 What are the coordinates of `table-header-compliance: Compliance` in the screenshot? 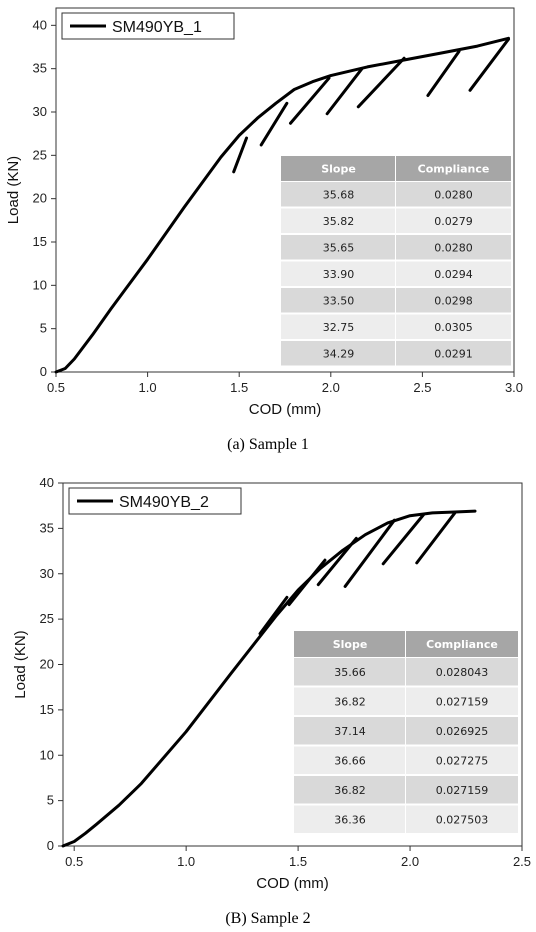 It's located at (462, 644).